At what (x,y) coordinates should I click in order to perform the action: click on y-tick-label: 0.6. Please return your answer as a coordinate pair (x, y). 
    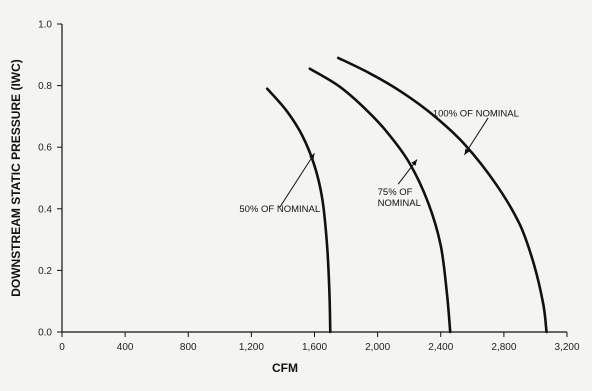
    Looking at the image, I should click on (45, 148).